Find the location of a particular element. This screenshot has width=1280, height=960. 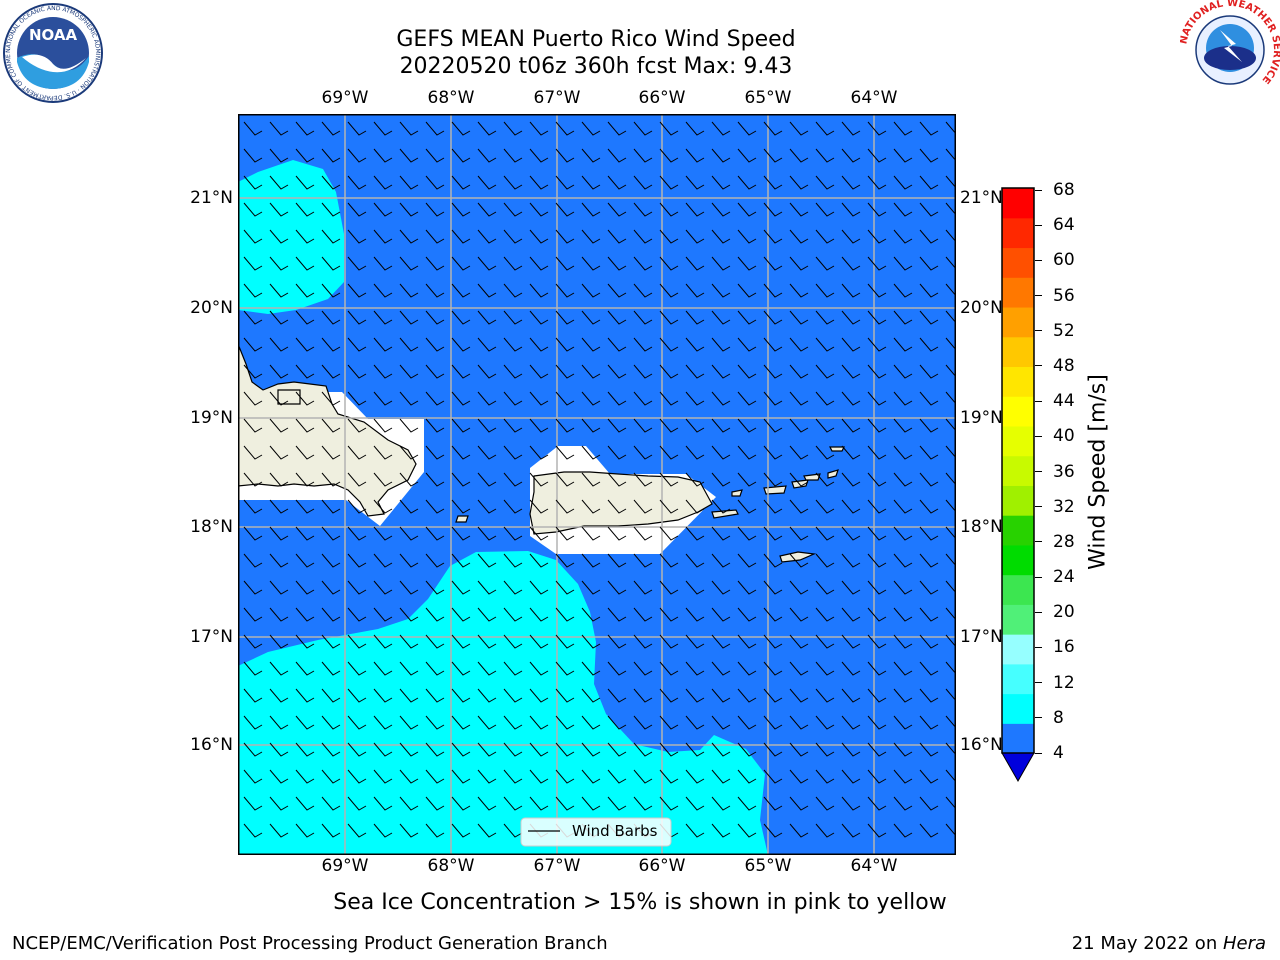

colorbar-tick-label: 32 is located at coordinates (1064, 506).